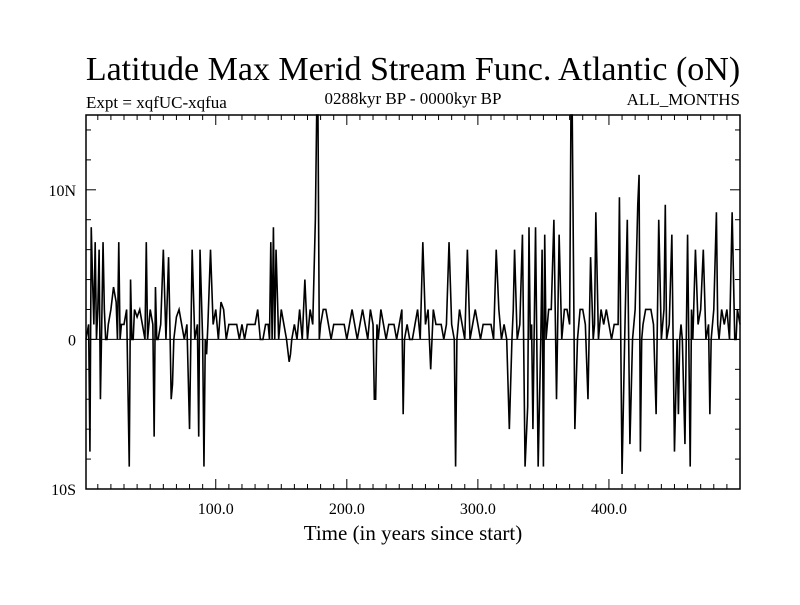 Image resolution: width=800 pixels, height=605 pixels. Describe the element at coordinates (156, 102) in the screenshot. I see `experiment-label: Expt = xqfUC-xqfua` at that location.